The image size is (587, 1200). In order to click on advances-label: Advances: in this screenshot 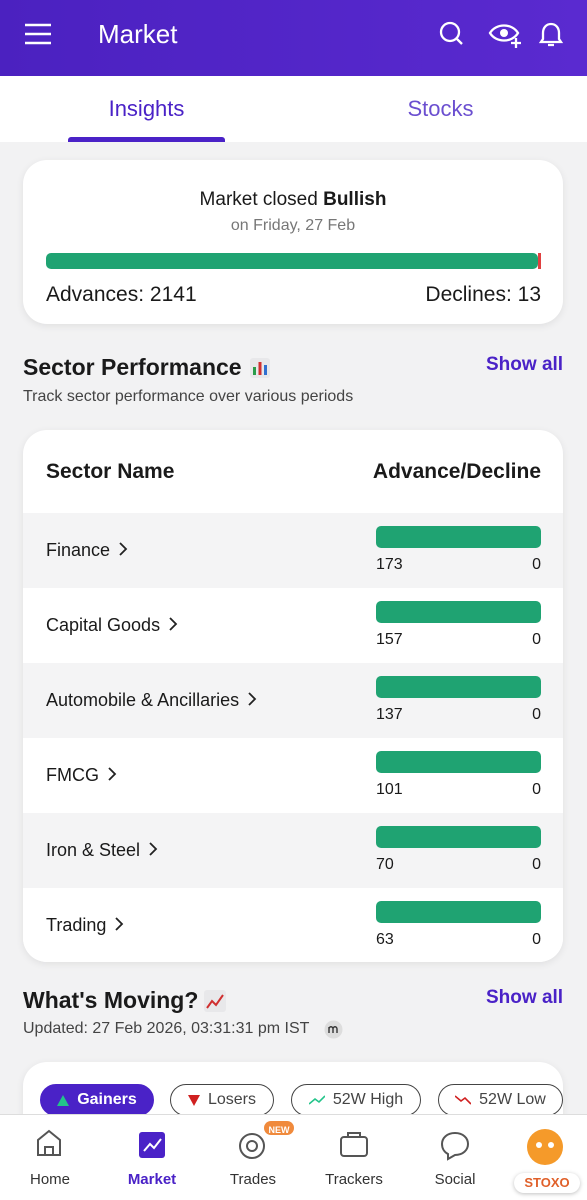, I will do `click(95, 294)`.